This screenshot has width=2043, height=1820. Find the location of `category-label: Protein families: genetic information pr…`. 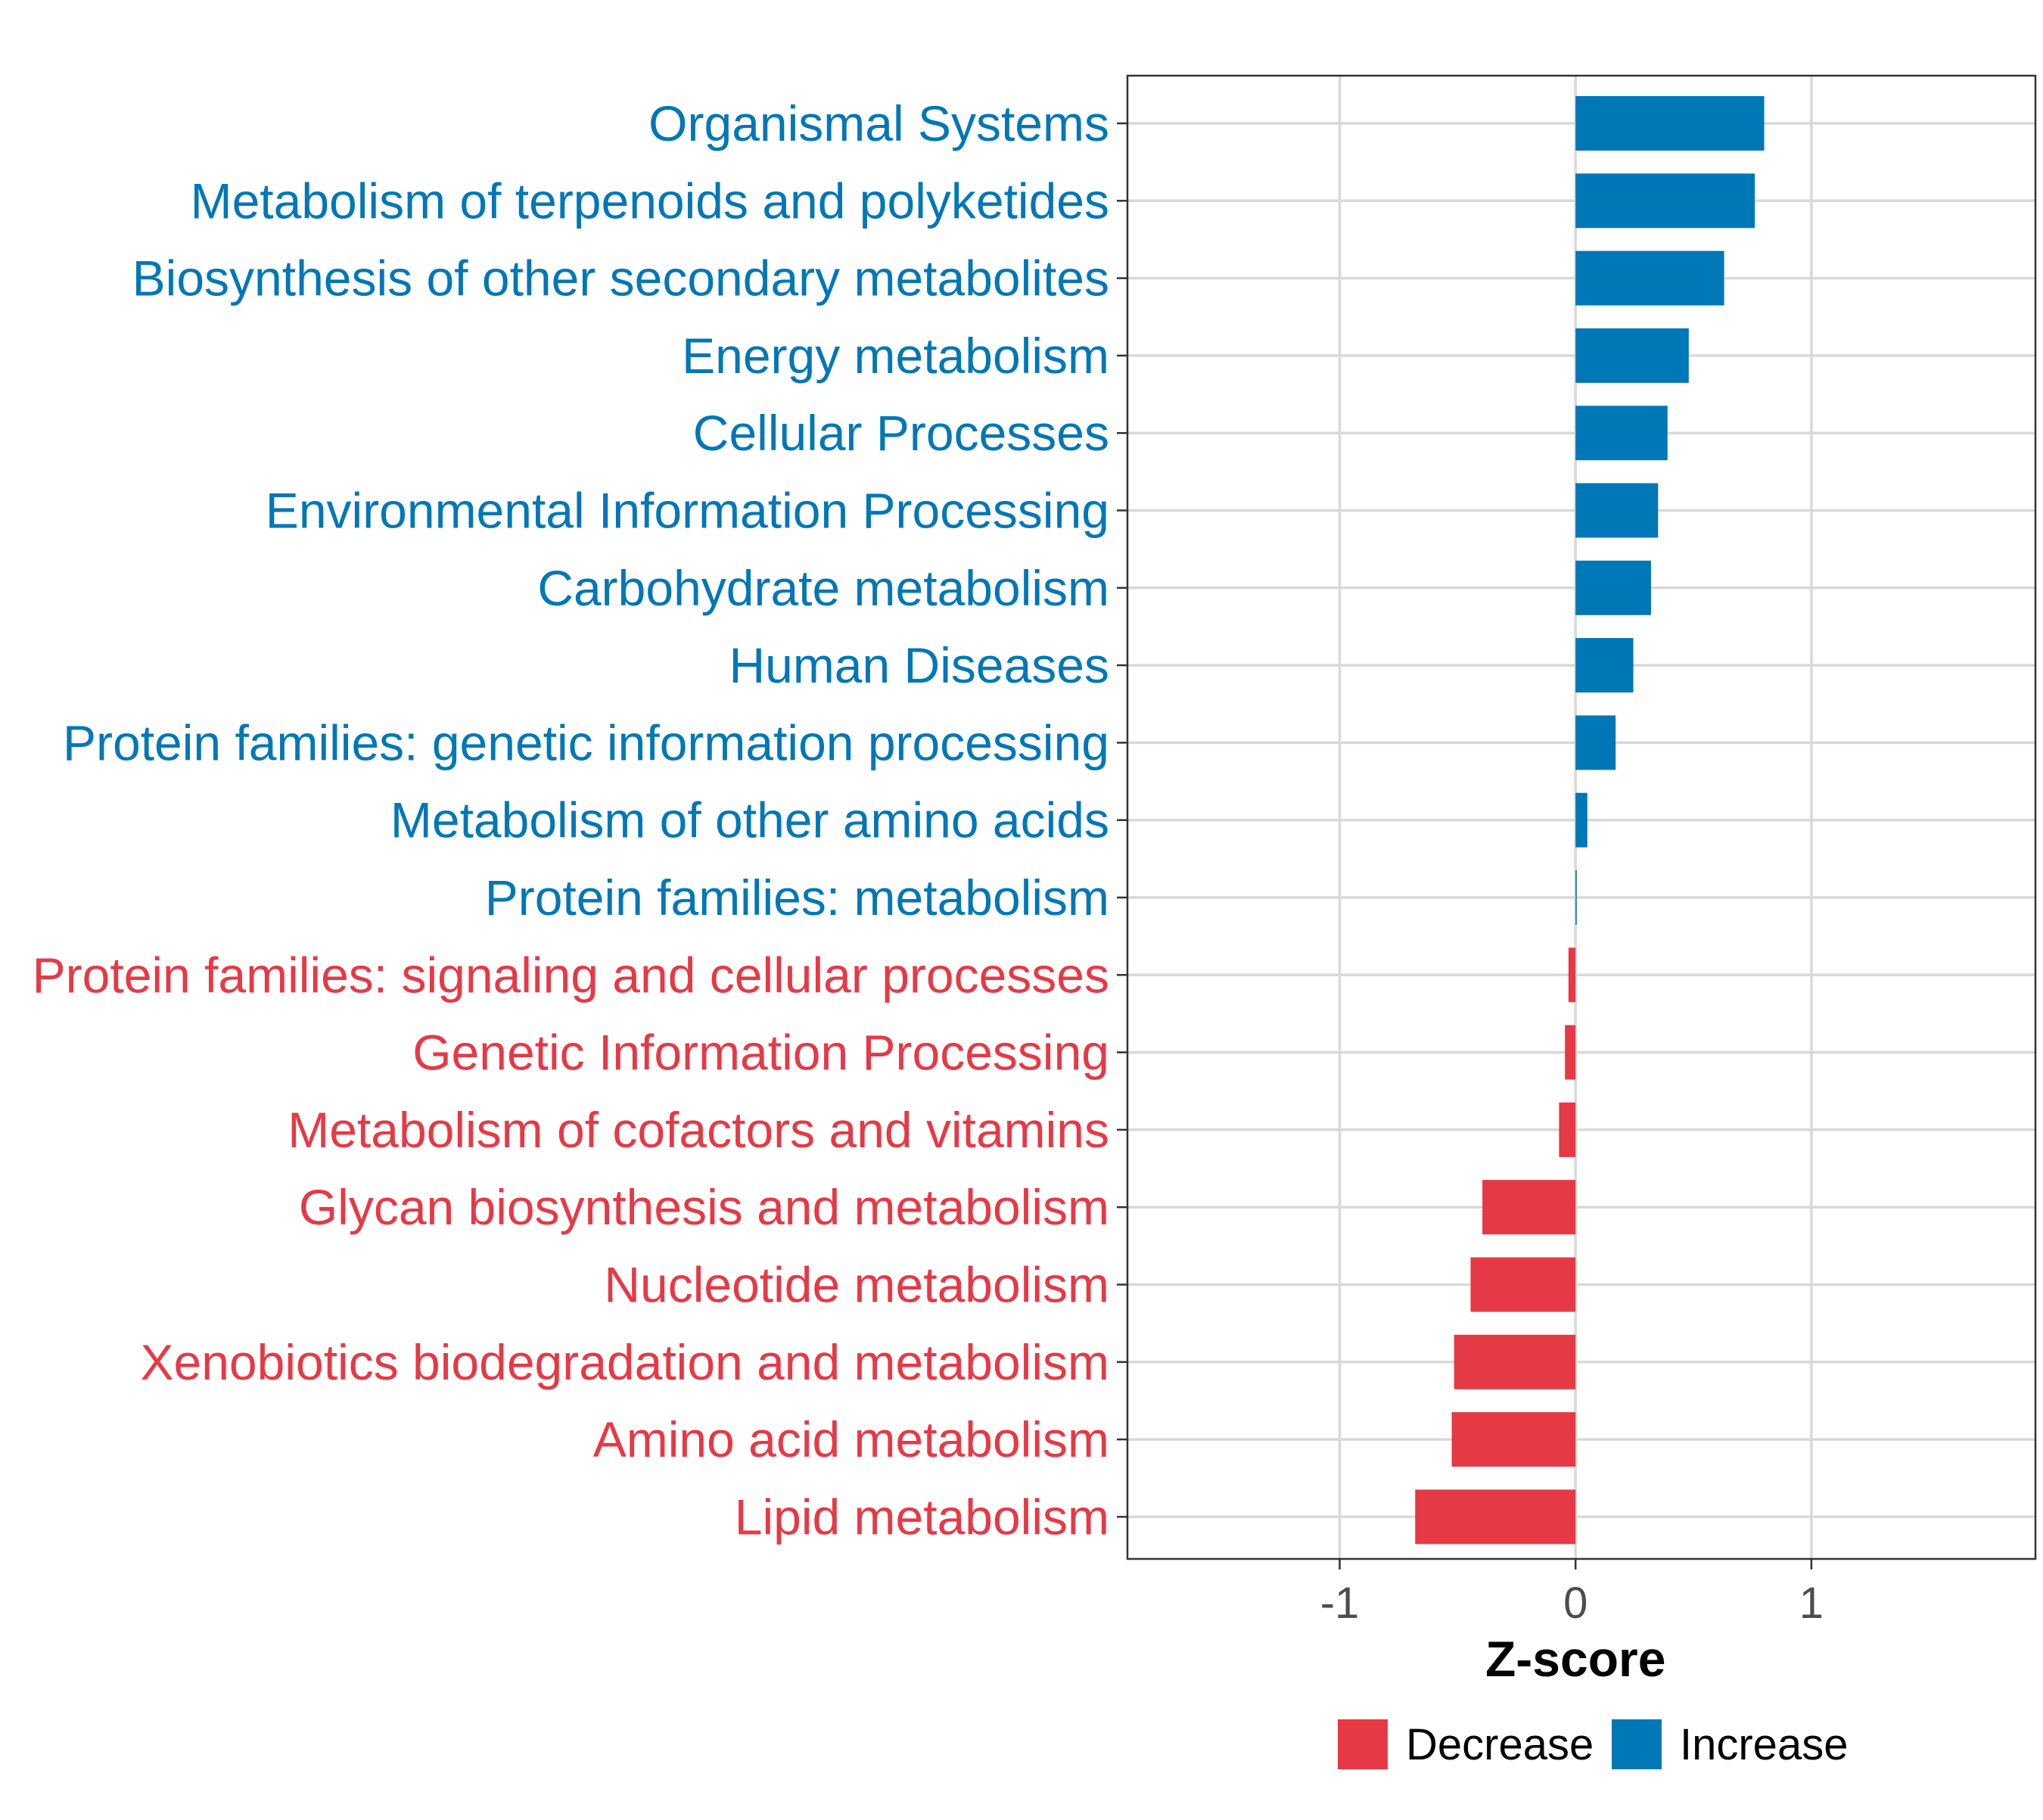

category-label: Protein families: genetic information pr… is located at coordinates (586, 742).